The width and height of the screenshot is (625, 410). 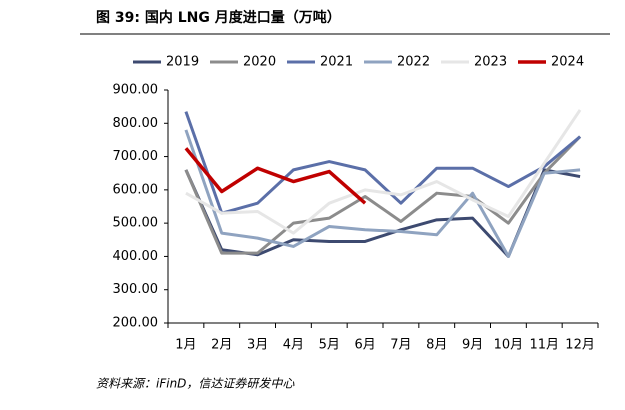 What do you see at coordinates (364, 345) in the screenshot?
I see `x-tick-label: 6月` at bounding box center [364, 345].